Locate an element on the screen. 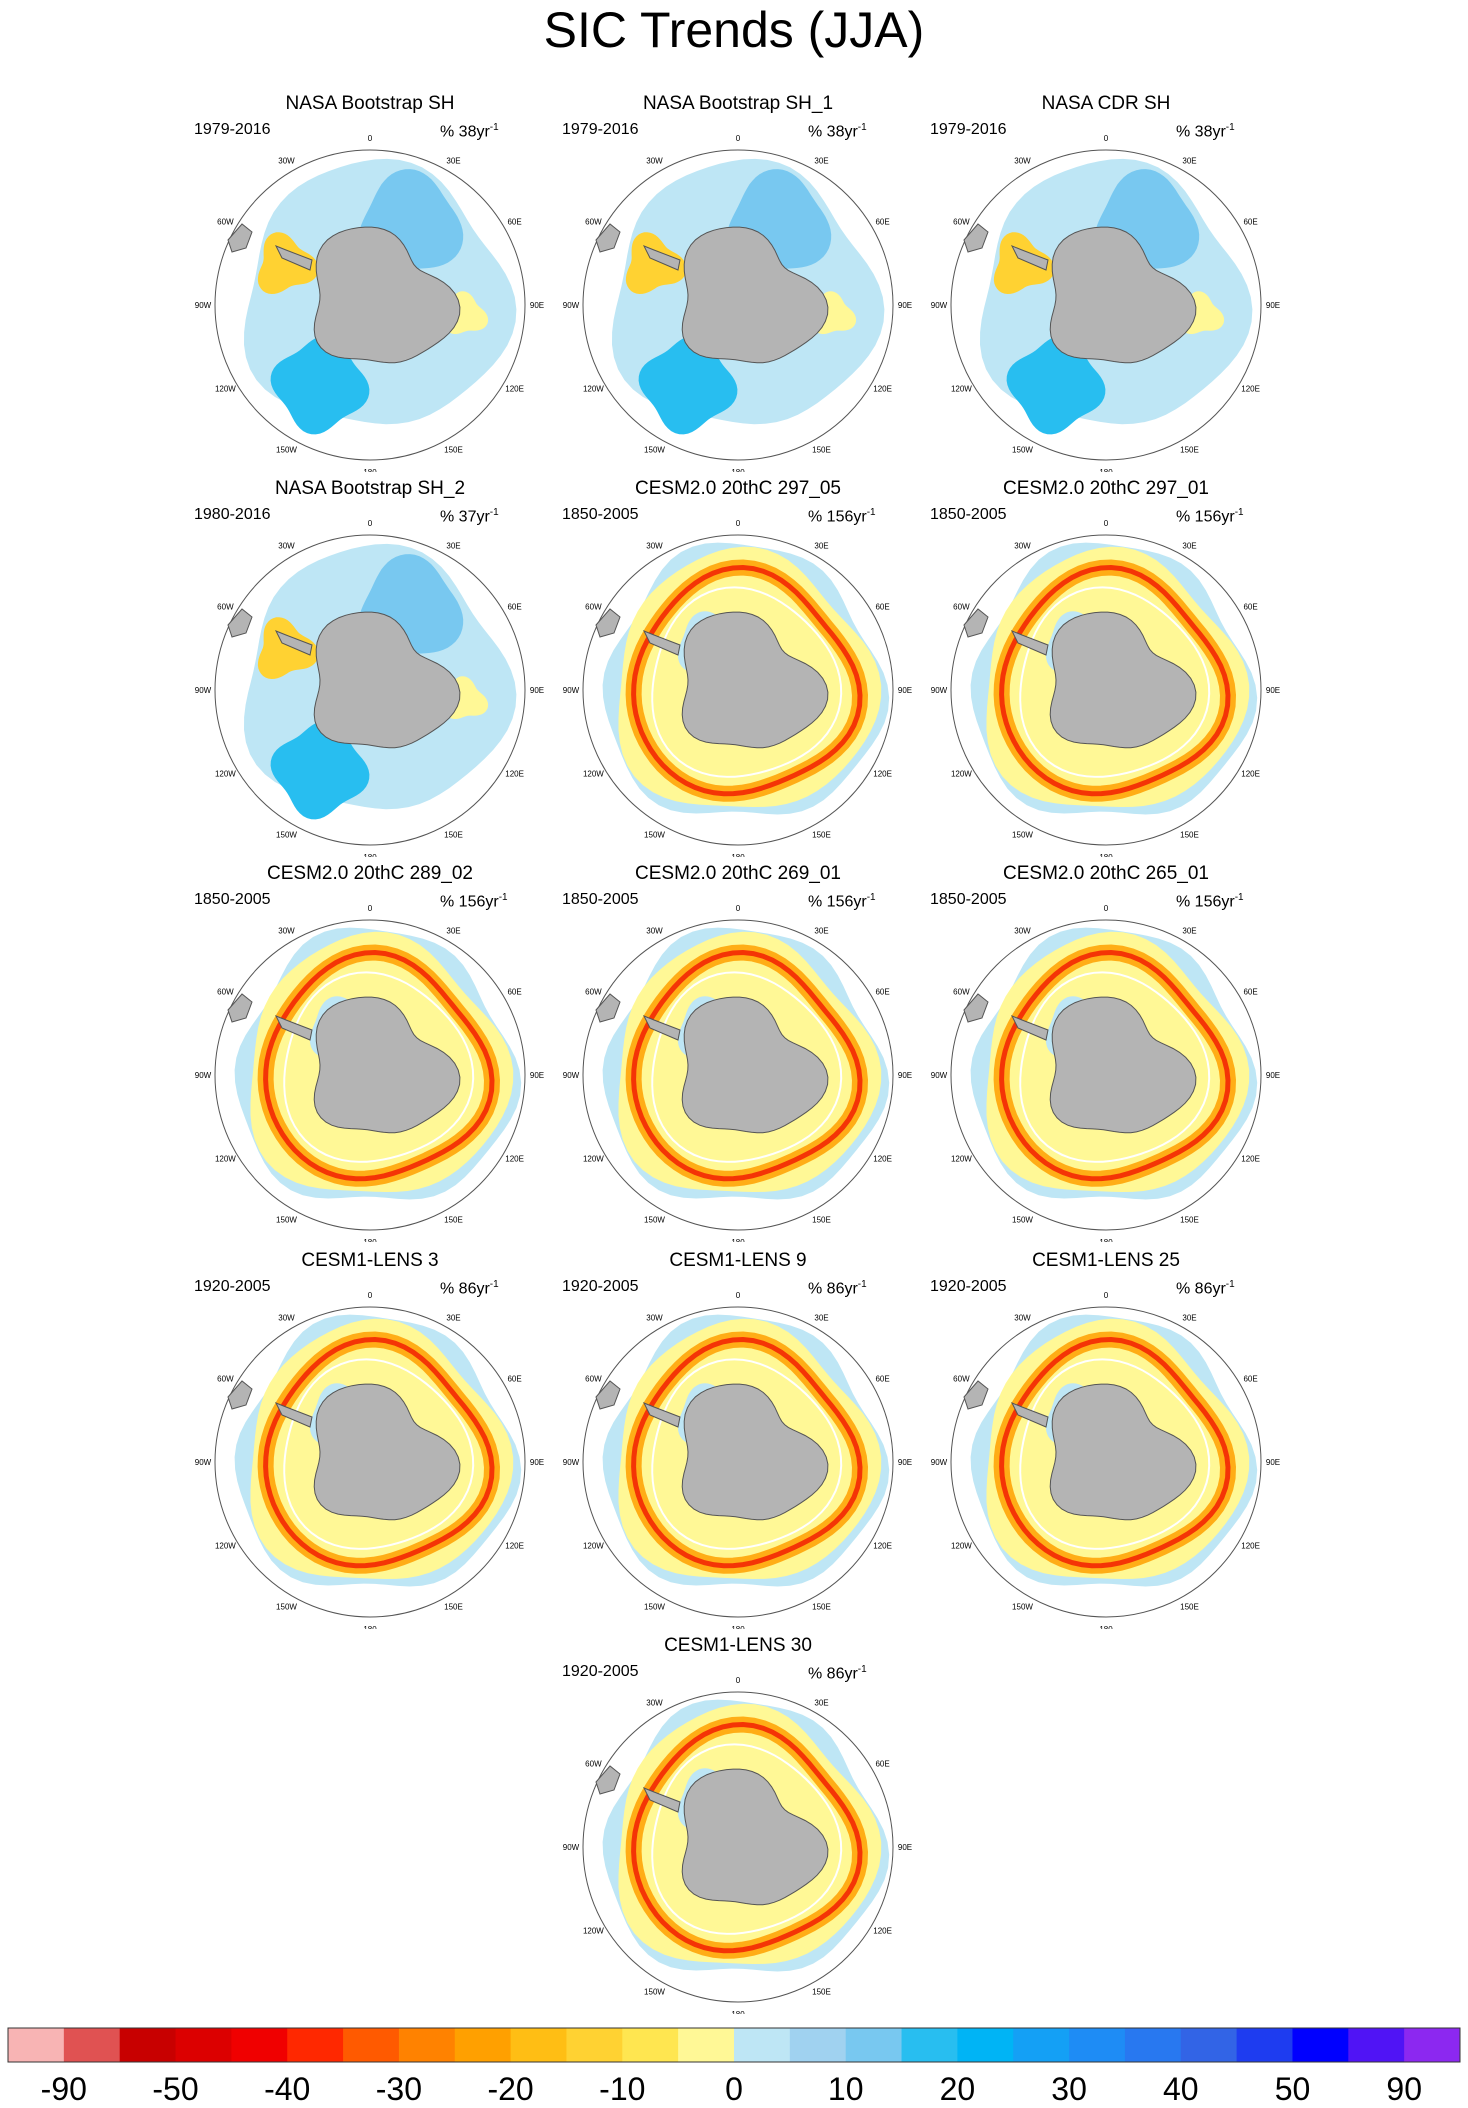 This screenshot has height=2108, width=1468. panel-title: CESM1-LENS 30 is located at coordinates (738, 1645).